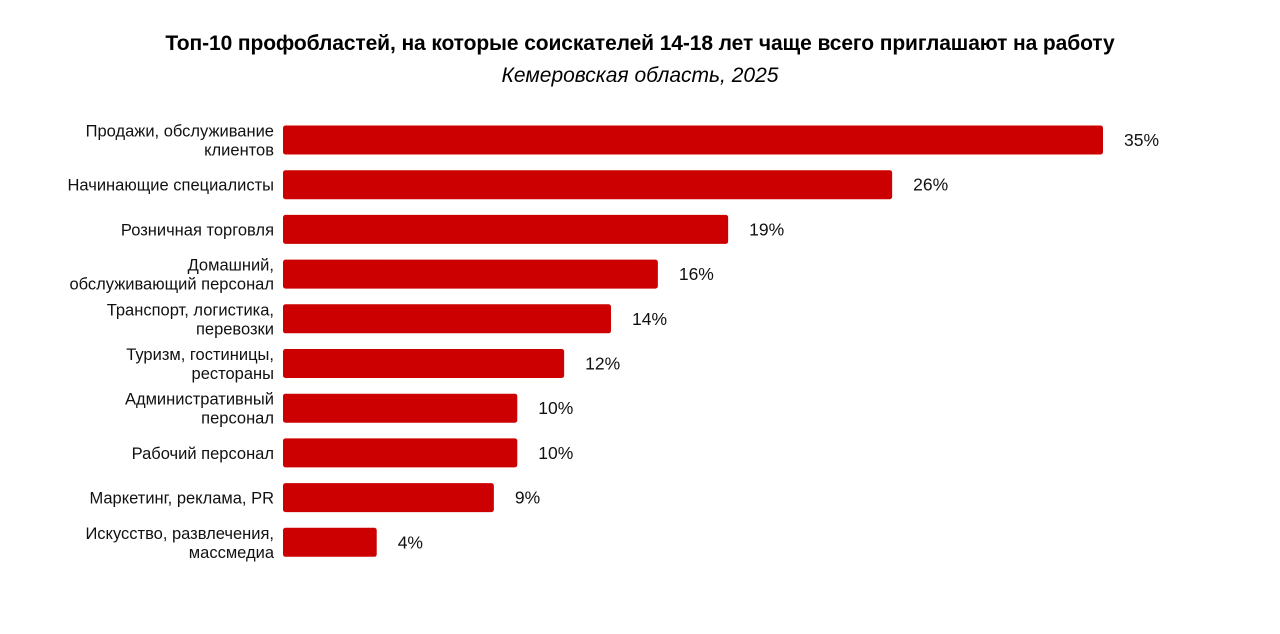 The height and width of the screenshot is (634, 1280). What do you see at coordinates (232, 553) in the screenshot?
I see `category-label-line: массмедиа` at bounding box center [232, 553].